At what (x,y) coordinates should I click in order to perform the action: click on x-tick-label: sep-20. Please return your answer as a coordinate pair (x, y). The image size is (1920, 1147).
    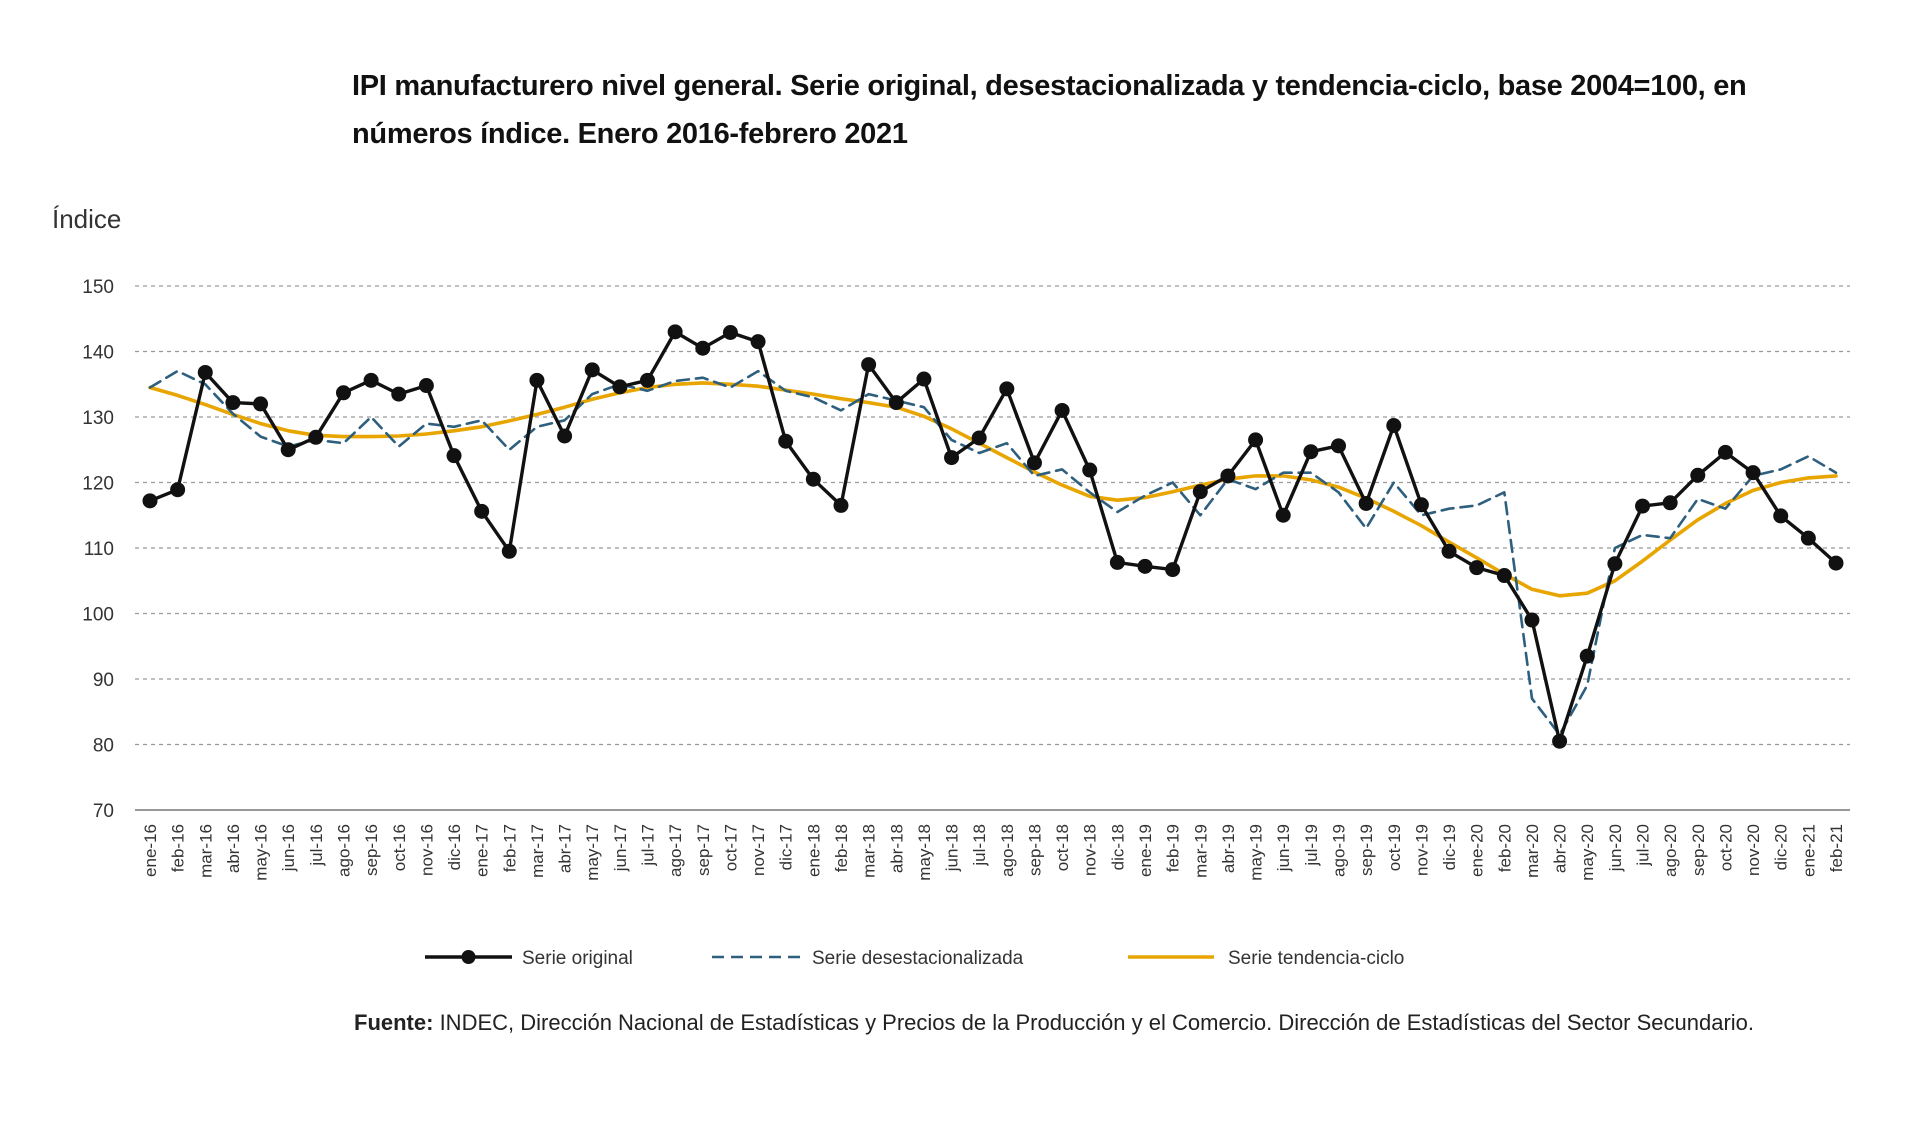
    Looking at the image, I should click on (1698, 850).